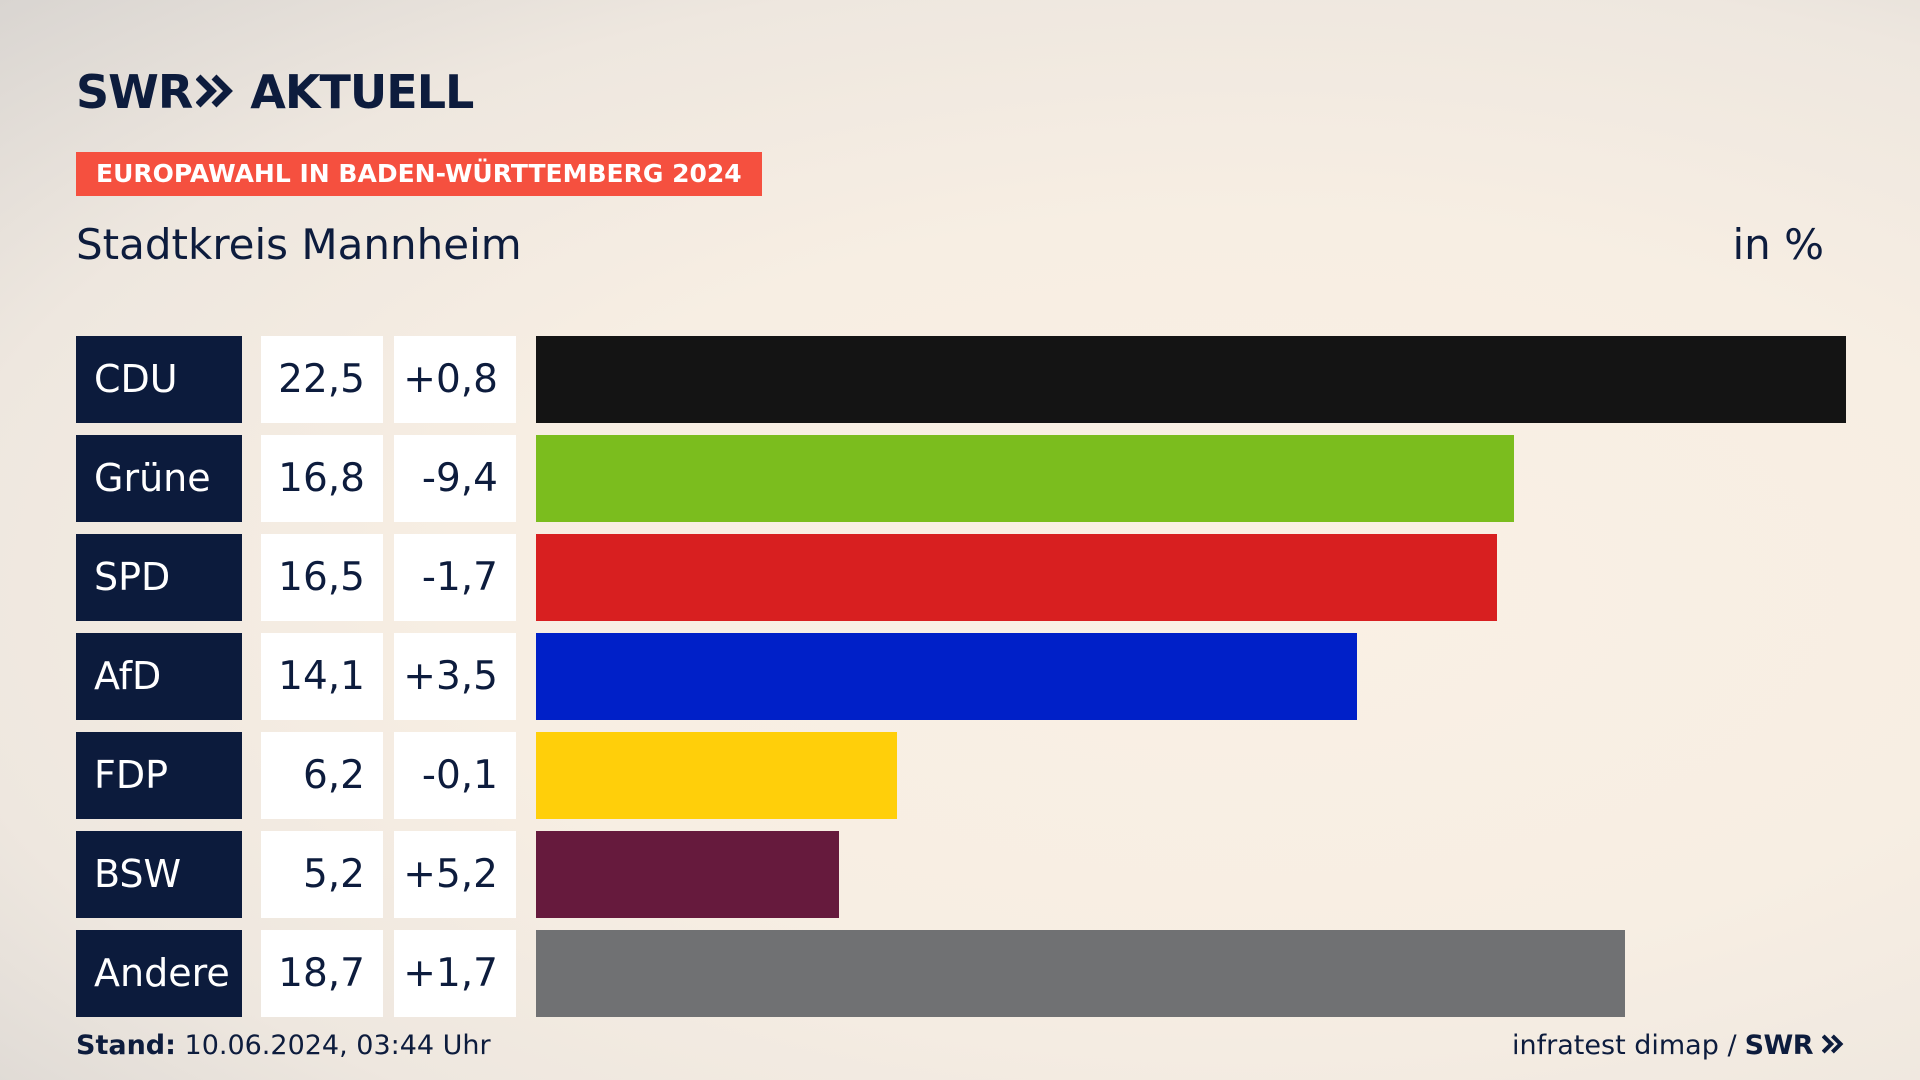 The image size is (1920, 1080). I want to click on chart-title: Stadtkreis Mannheim, so click(299, 244).